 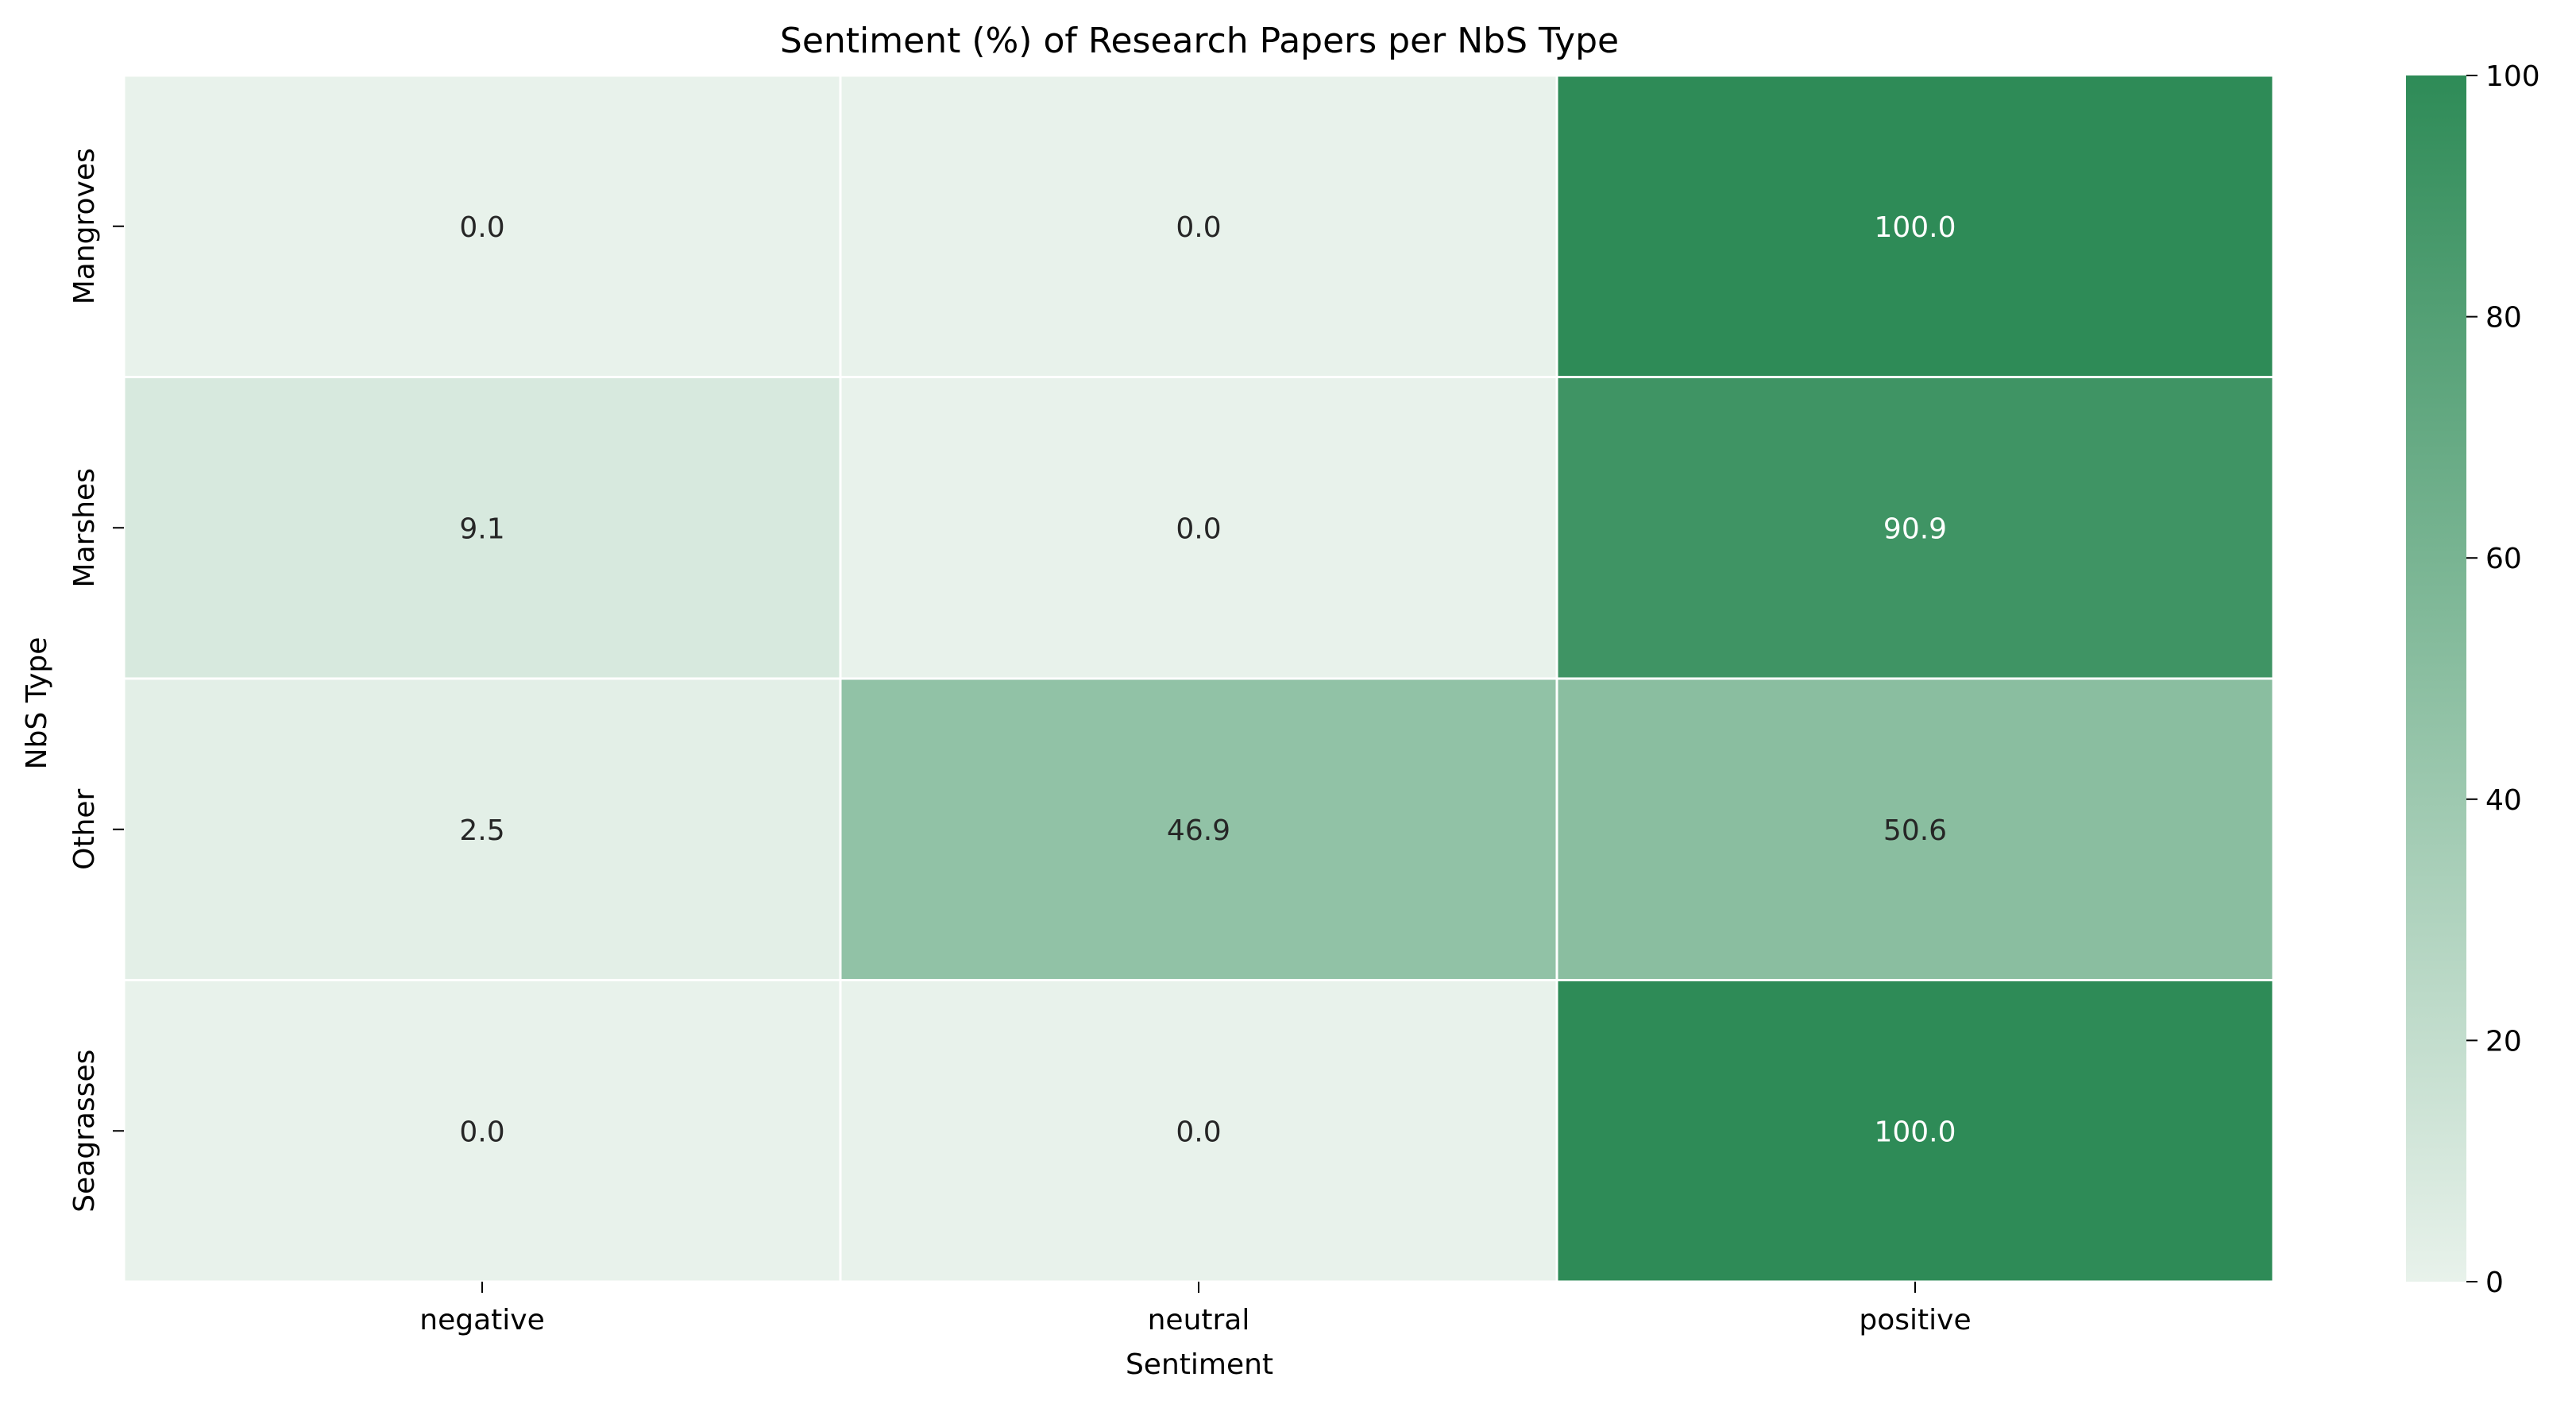 What do you see at coordinates (2503, 559) in the screenshot?
I see `colorbar-tick-label: 60` at bounding box center [2503, 559].